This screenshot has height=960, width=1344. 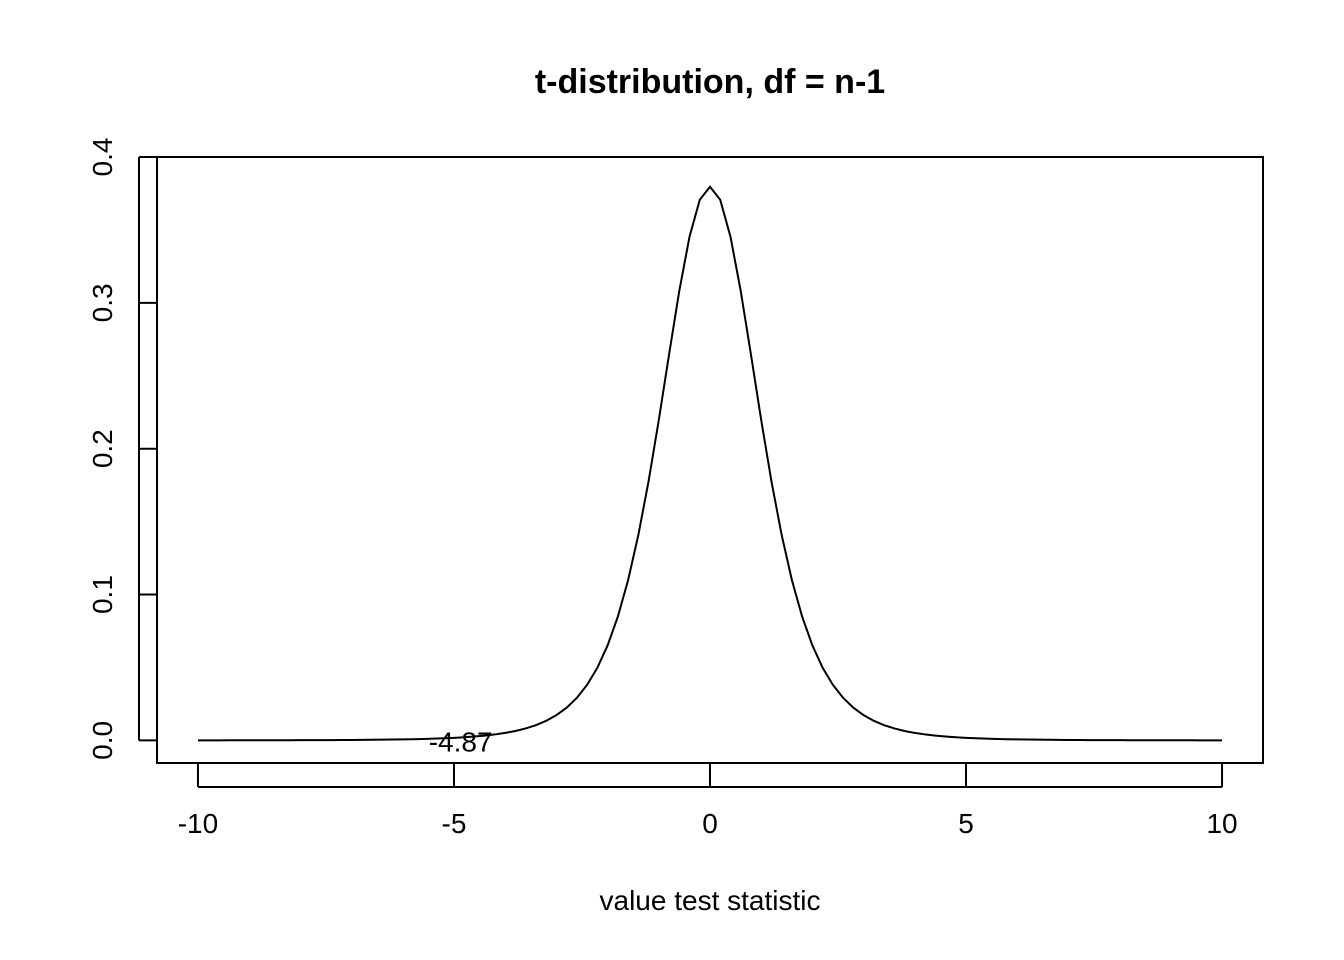 What do you see at coordinates (966, 823) in the screenshot?
I see `x-tick-label: 5` at bounding box center [966, 823].